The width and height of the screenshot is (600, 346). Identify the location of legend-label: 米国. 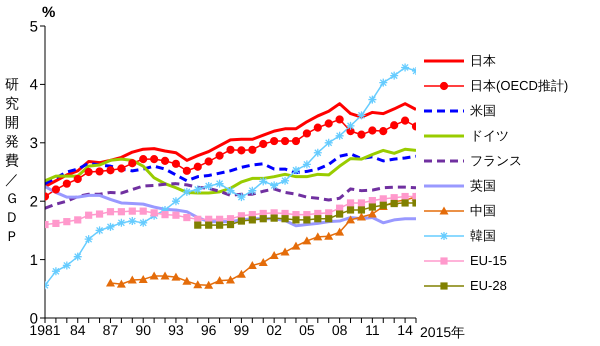
(483, 111).